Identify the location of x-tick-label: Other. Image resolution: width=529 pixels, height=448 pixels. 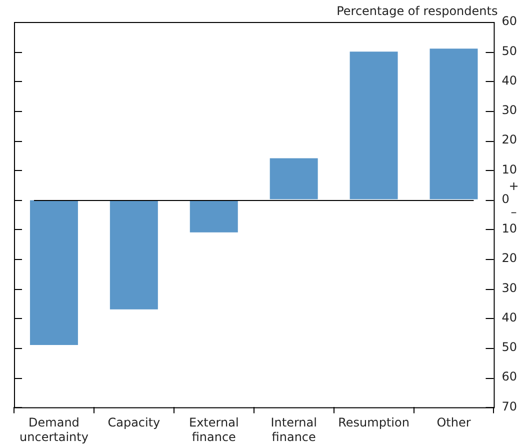
(453, 423).